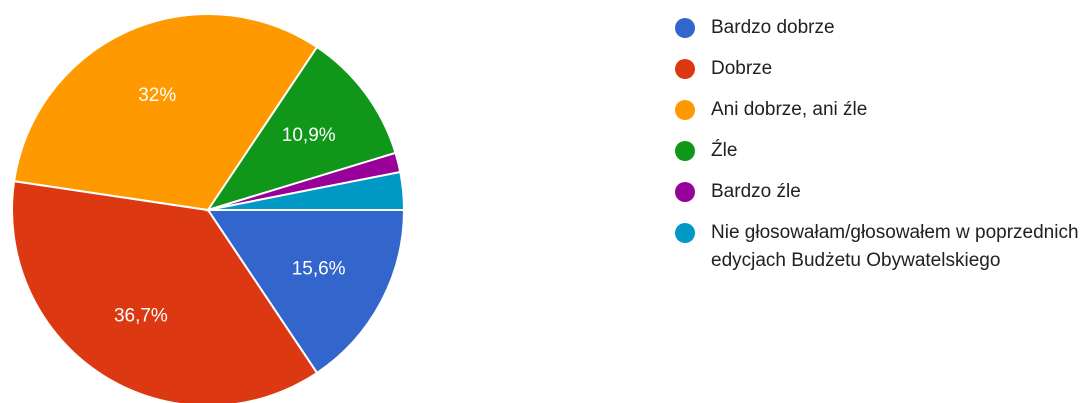 The image size is (1083, 403). What do you see at coordinates (877, 28) in the screenshot?
I see `legend-item-bardzo-dobrze: Bardzo dobrze` at bounding box center [877, 28].